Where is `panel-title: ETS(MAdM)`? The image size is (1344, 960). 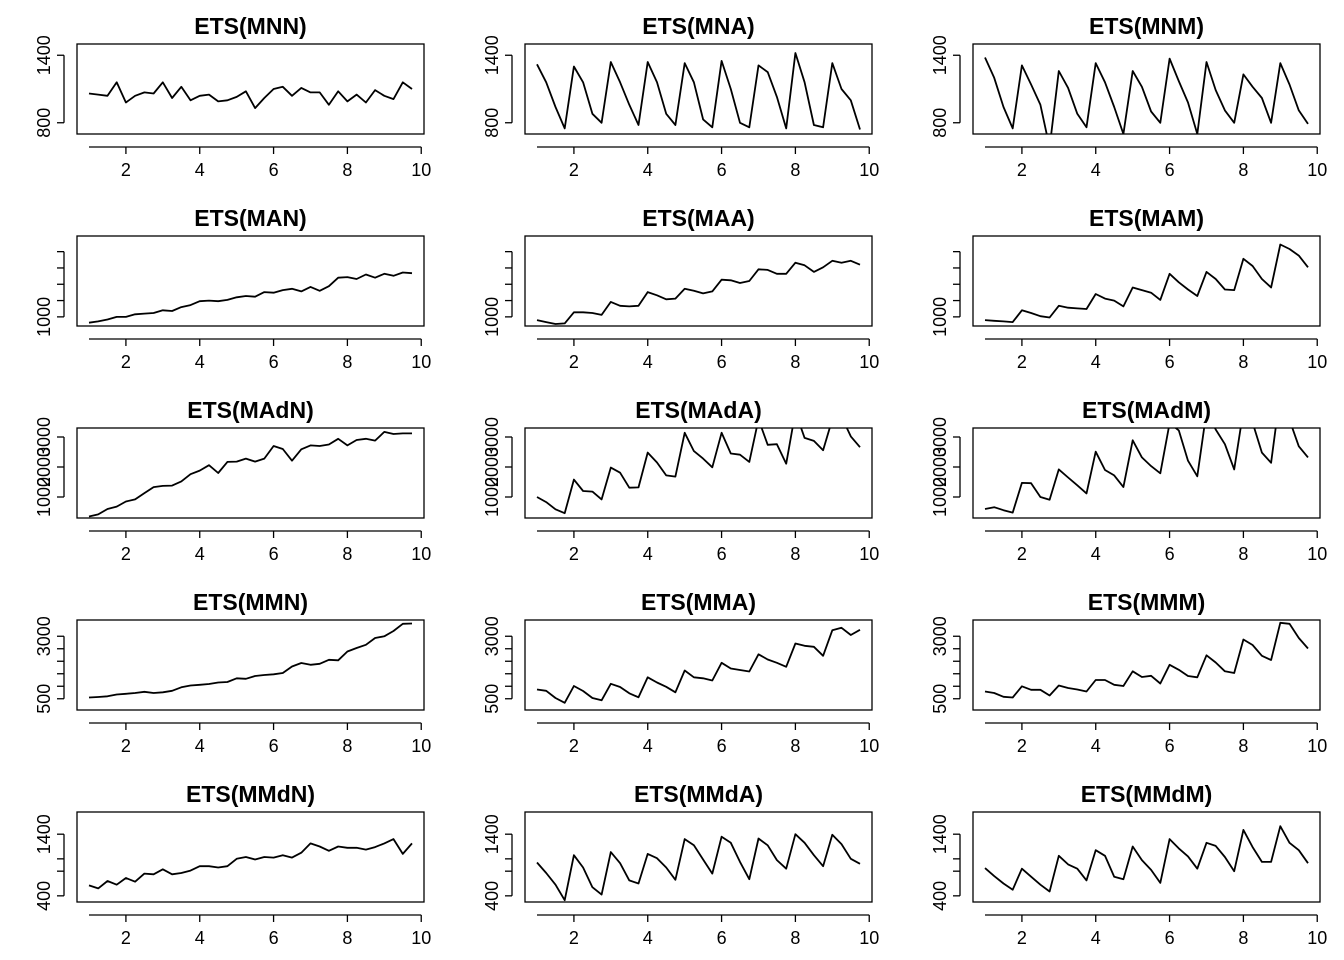 panel-title: ETS(MAdM) is located at coordinates (1146, 410).